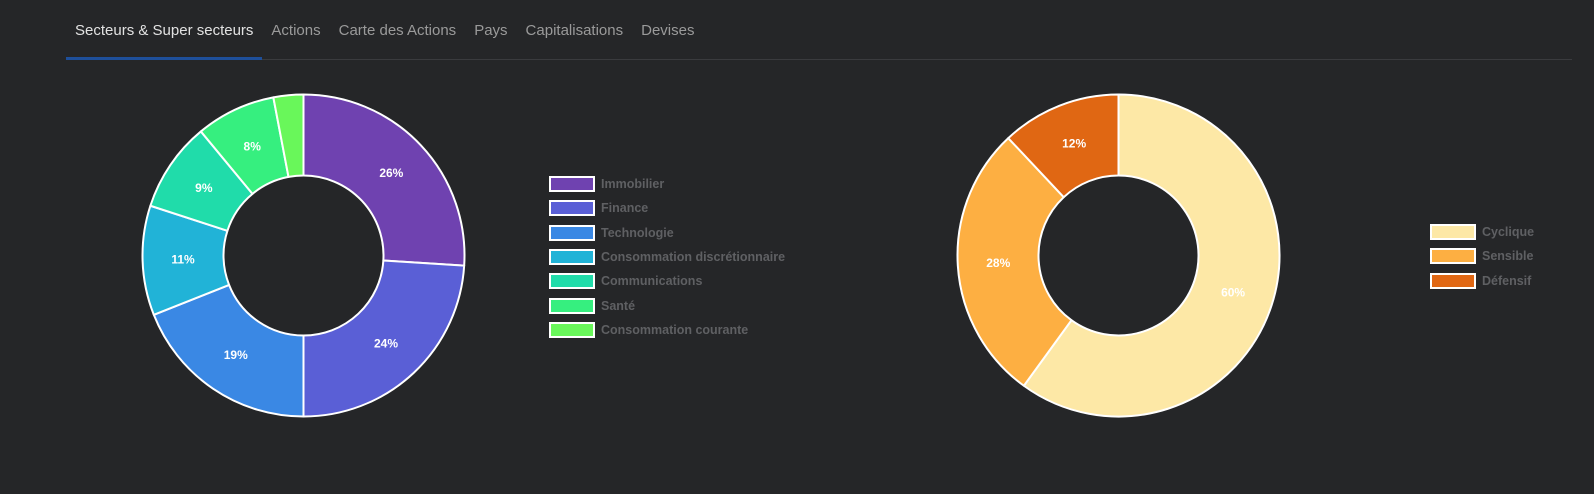  What do you see at coordinates (574, 30) in the screenshot?
I see `tab-capitalisations: Capitalisations` at bounding box center [574, 30].